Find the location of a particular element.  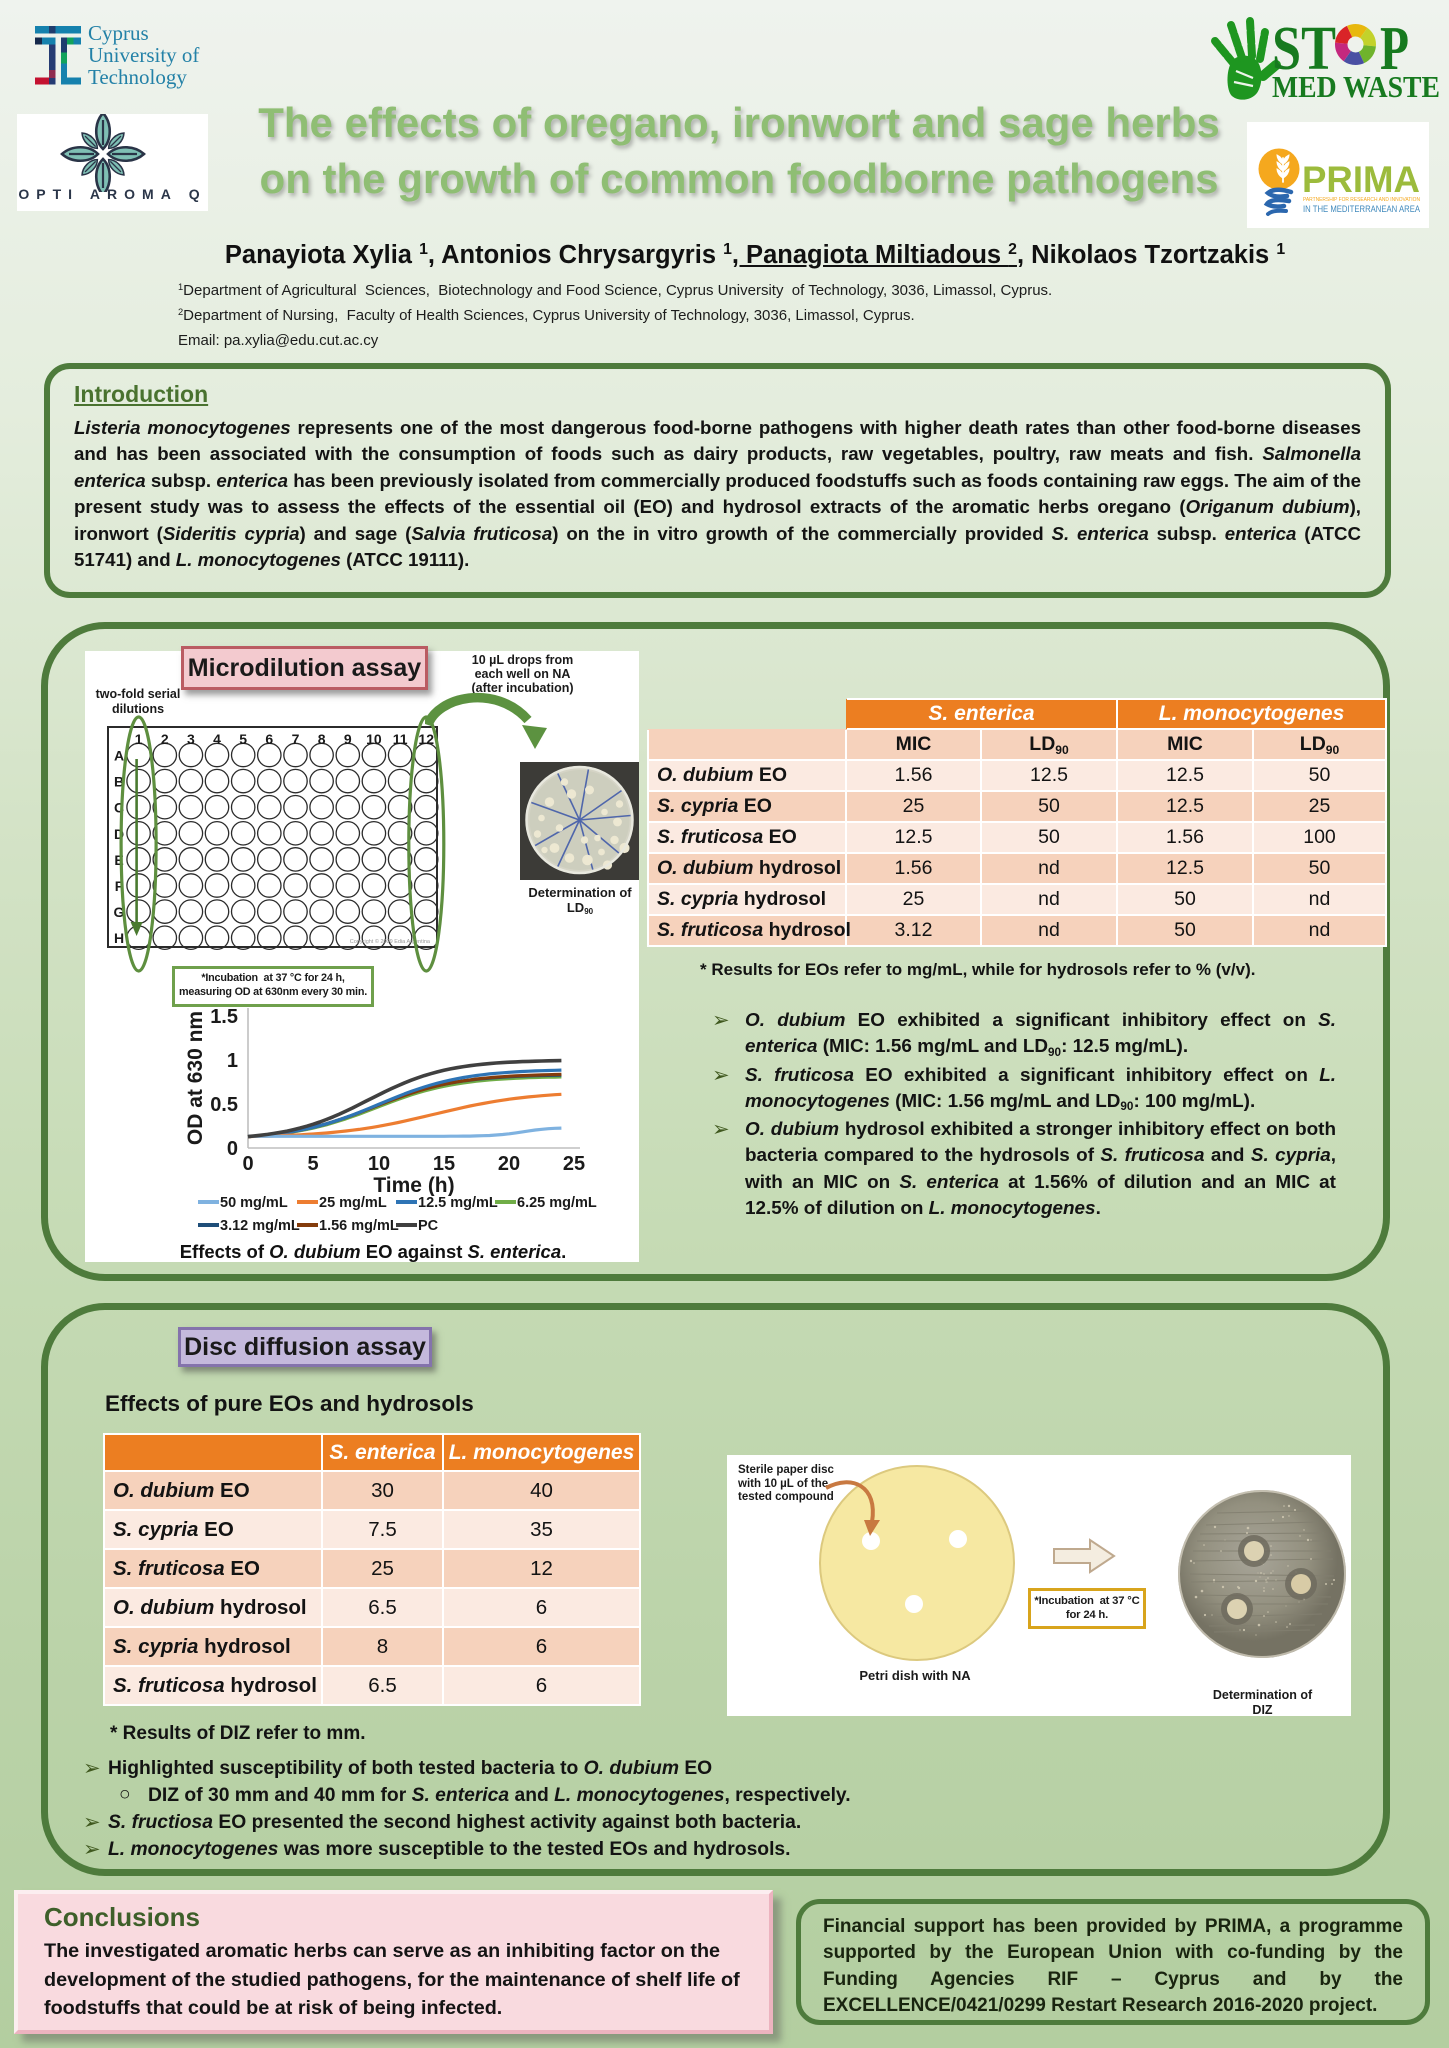

svg-text: 9 is located at coordinates (348, 739).